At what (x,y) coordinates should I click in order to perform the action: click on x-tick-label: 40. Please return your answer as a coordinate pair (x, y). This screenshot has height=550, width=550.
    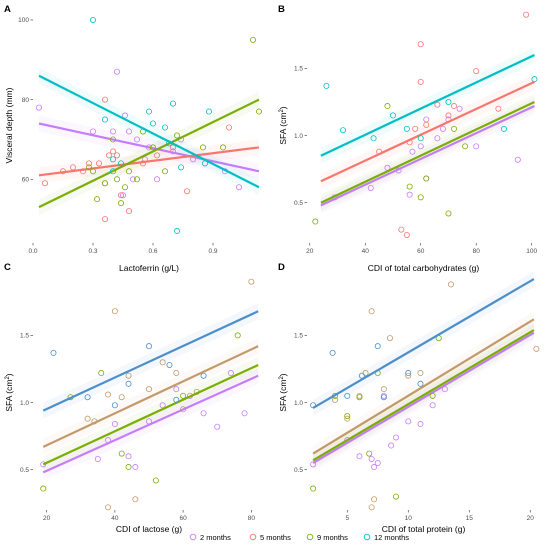
    Looking at the image, I should click on (115, 518).